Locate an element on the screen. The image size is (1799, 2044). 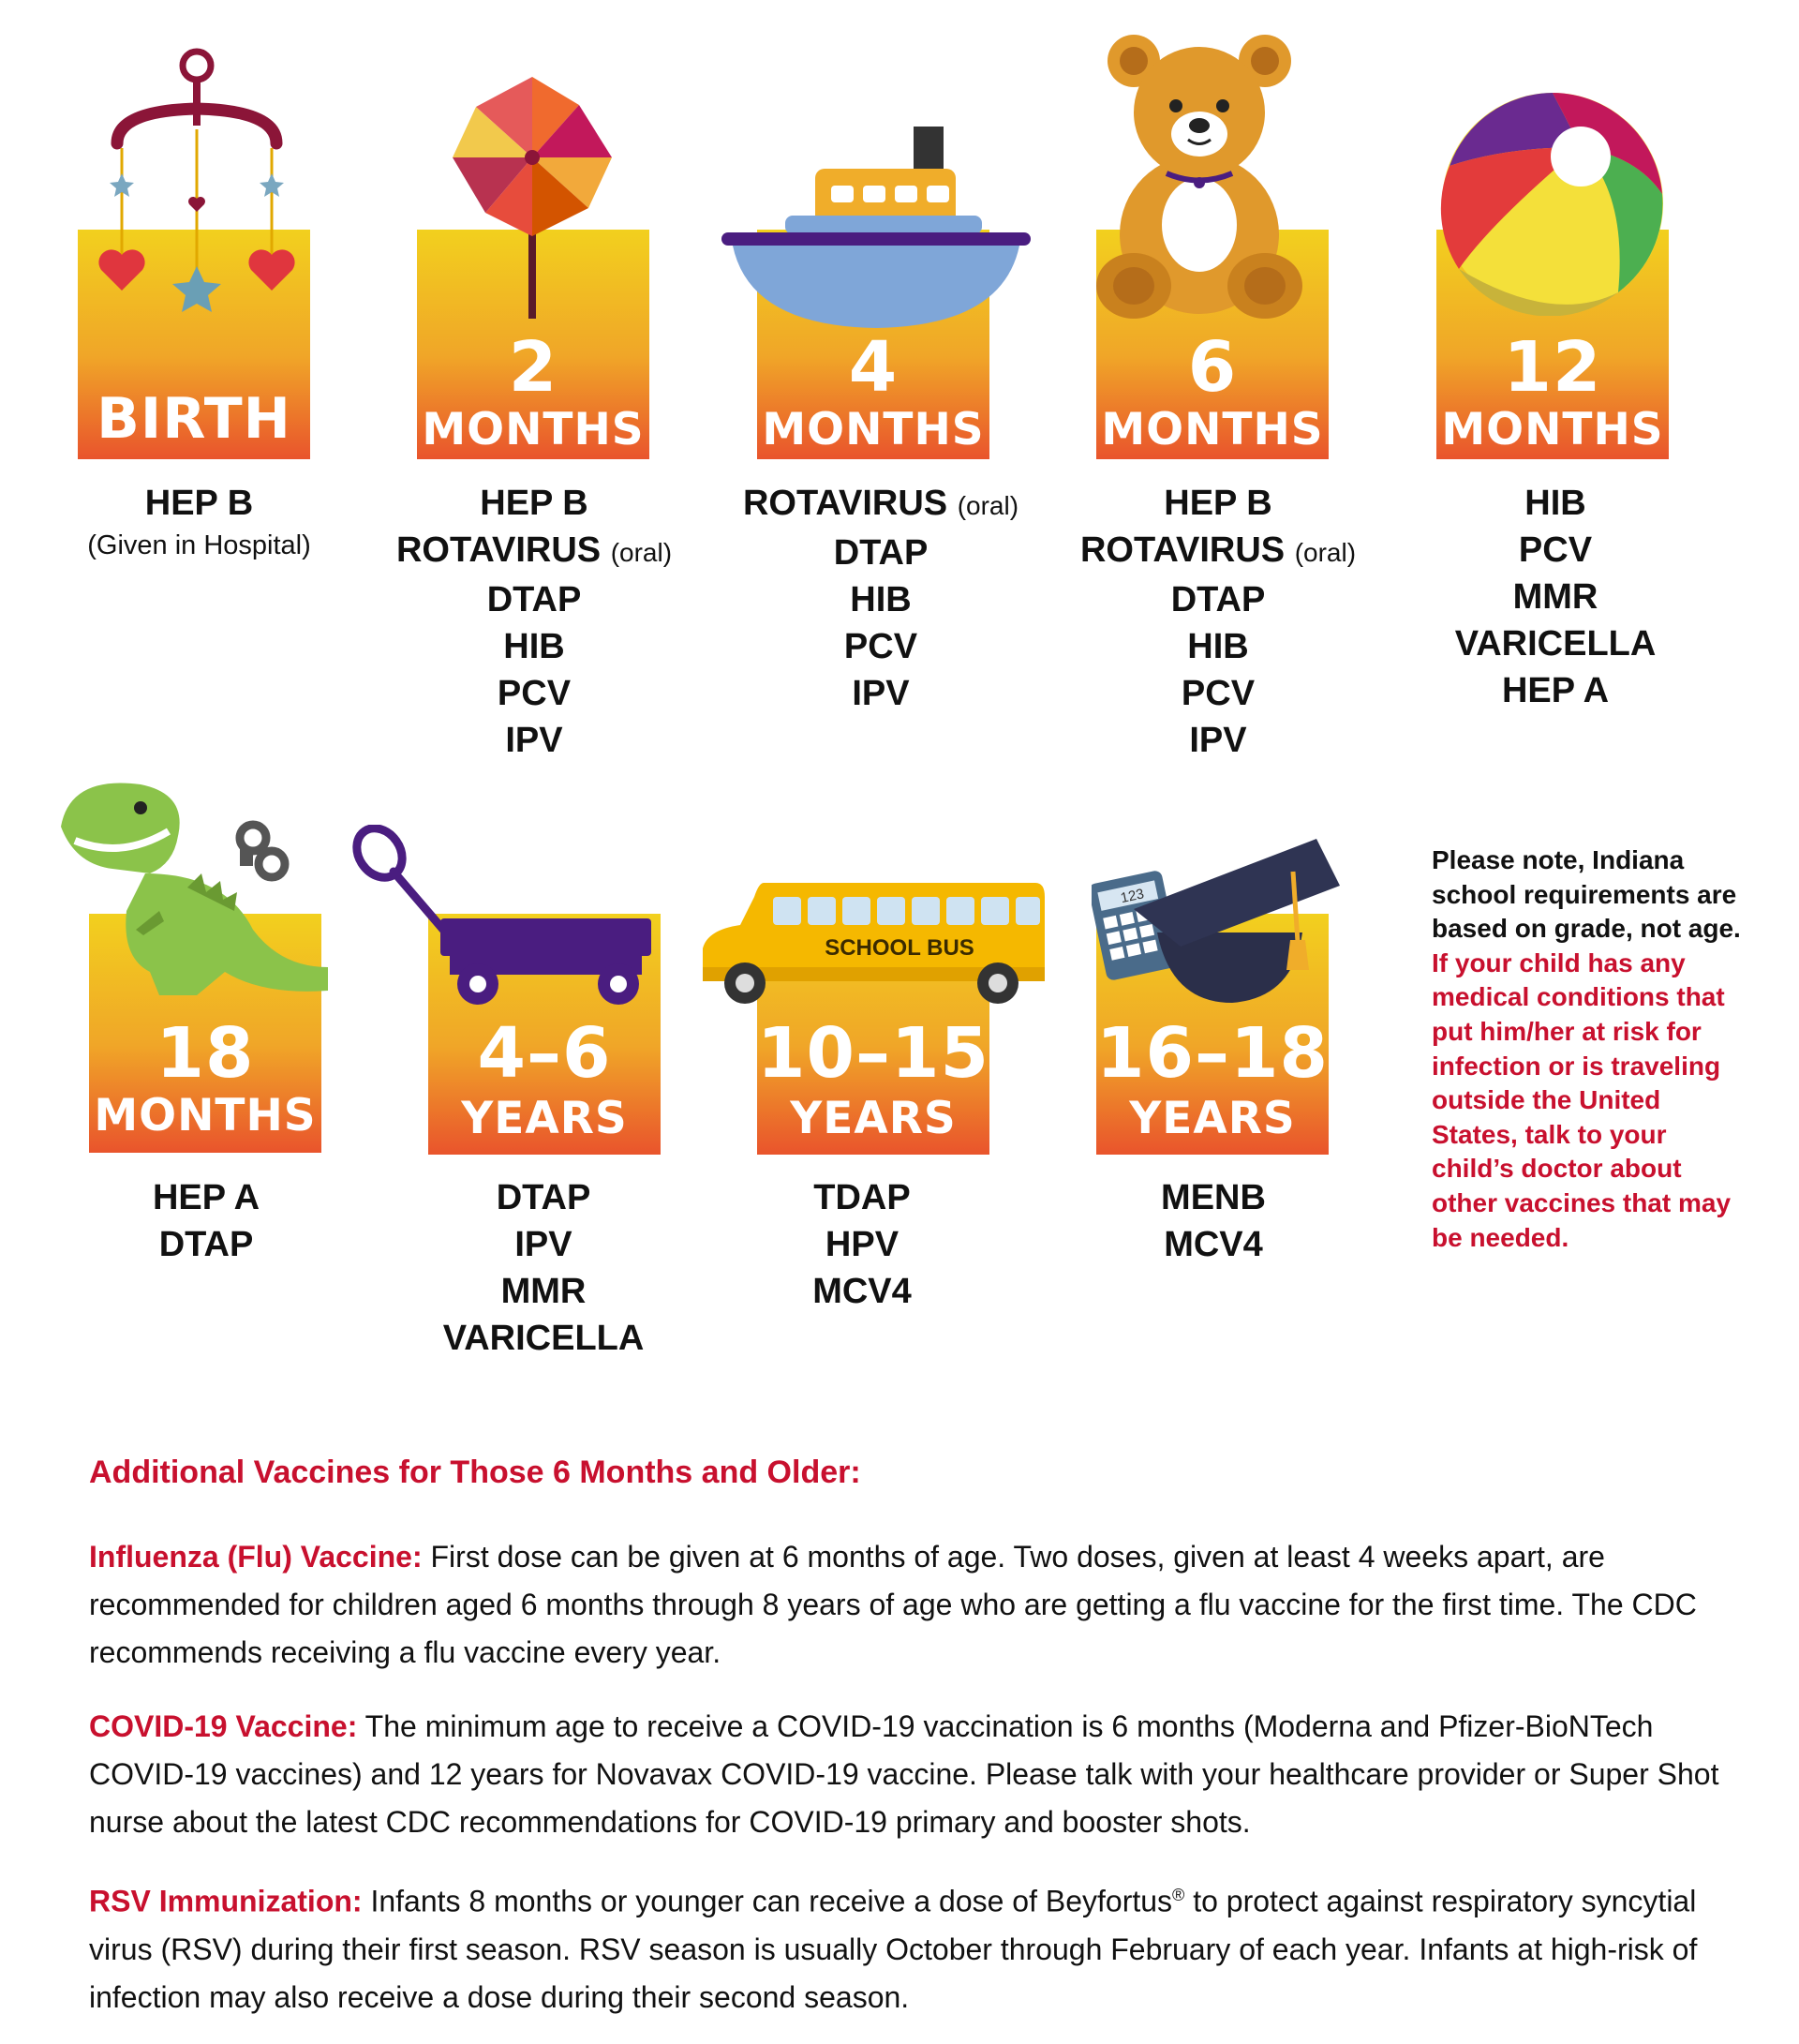
vaccine-item: HPV is located at coordinates (862, 1244).